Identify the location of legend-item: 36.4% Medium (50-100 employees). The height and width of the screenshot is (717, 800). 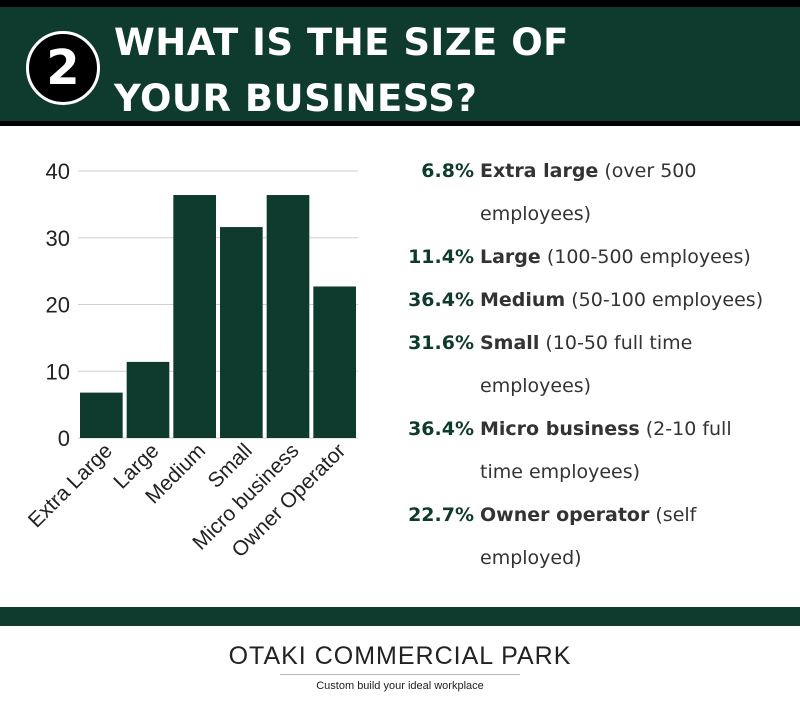
(595, 300).